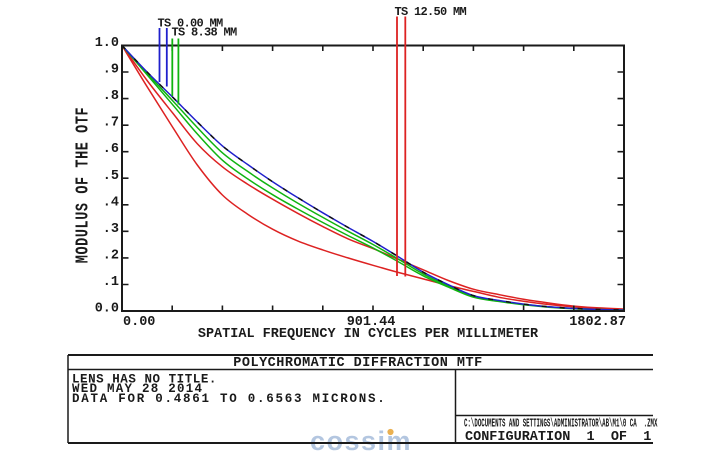 The width and height of the screenshot is (726, 458). Describe the element at coordinates (371, 322) in the screenshot. I see `svg-text: 901.44` at that location.